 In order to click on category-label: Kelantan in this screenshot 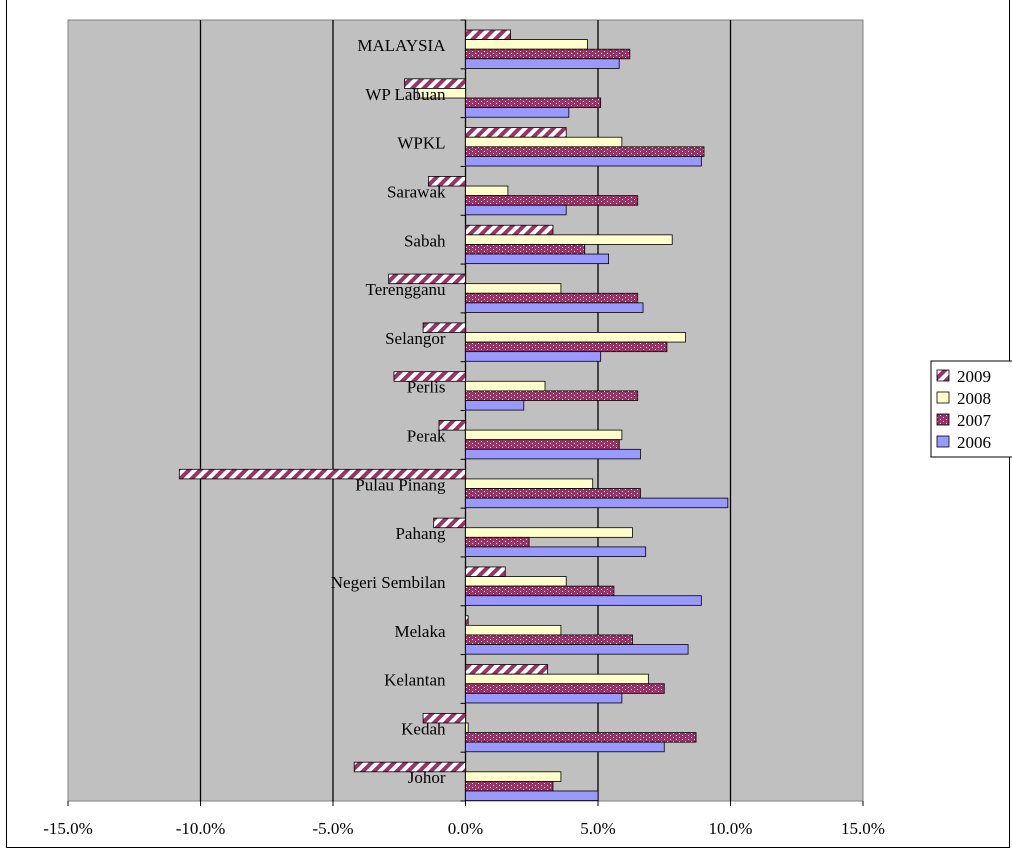, I will do `click(415, 680)`.